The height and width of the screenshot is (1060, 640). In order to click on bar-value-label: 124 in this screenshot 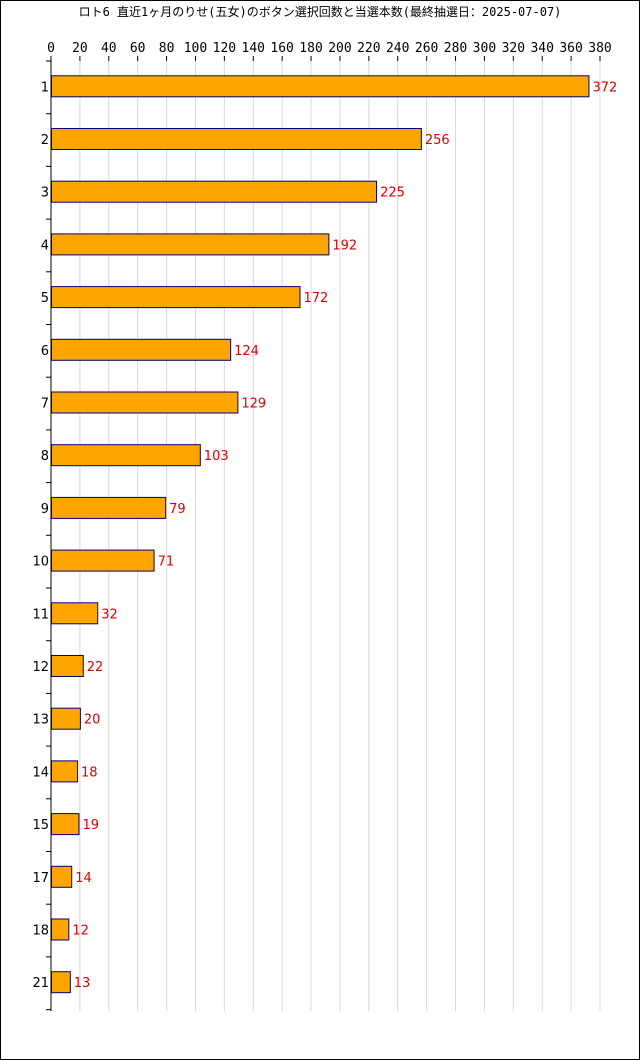, I will do `click(246, 351)`.